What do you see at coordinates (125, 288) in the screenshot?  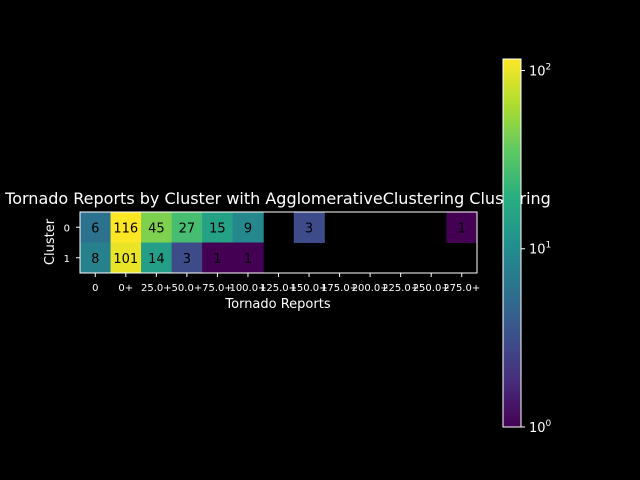 I see `x-tick-label: 0+` at bounding box center [125, 288].